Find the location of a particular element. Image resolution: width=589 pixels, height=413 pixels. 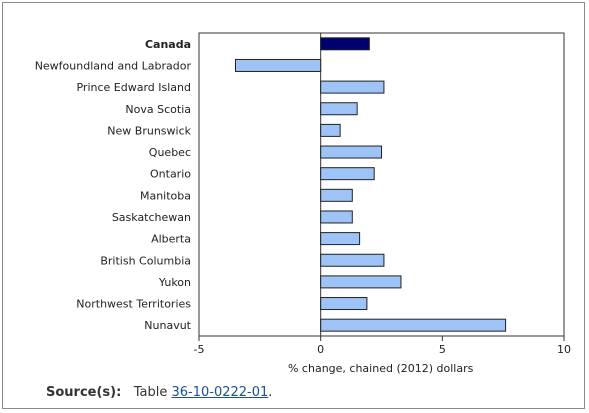

x-tick-label: 0 is located at coordinates (320, 349).